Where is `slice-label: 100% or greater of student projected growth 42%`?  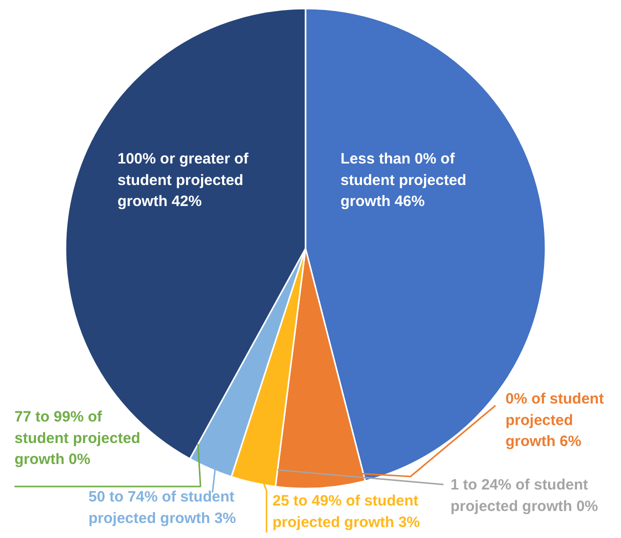
slice-label: 100% or greater of student projected growth 42% is located at coordinates (184, 180).